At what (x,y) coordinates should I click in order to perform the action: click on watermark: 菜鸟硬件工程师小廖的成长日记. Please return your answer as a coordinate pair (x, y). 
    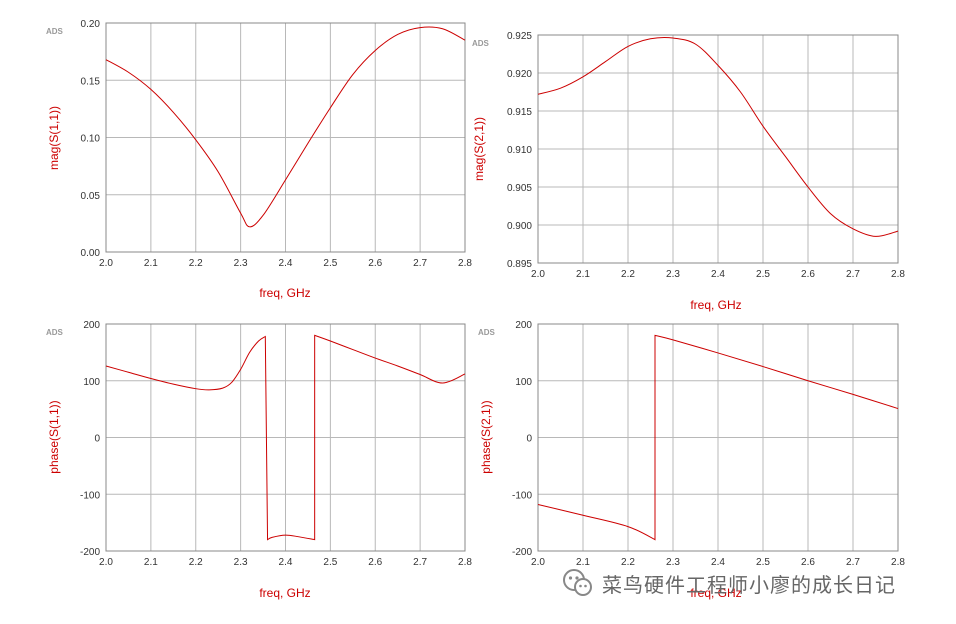
    Looking at the image, I should click on (729, 583).